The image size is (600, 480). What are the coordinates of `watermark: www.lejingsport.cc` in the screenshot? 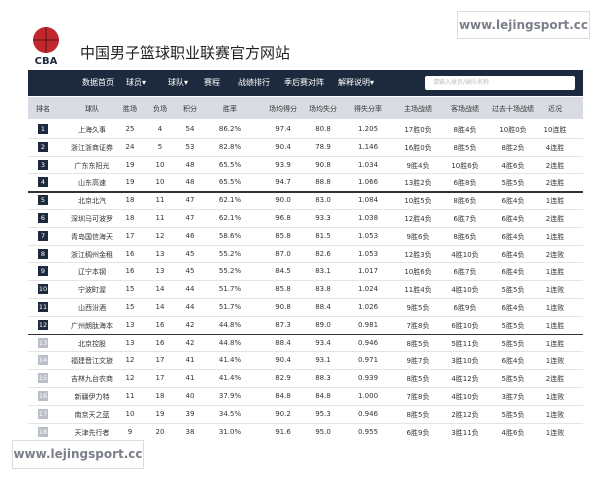 It's located at (523, 25).